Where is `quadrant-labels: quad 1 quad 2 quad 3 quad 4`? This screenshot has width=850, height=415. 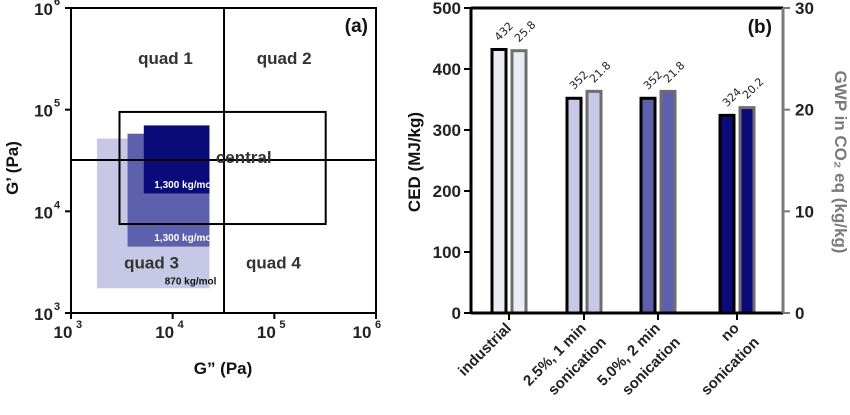
quadrant-labels: quad 1 quad 2 quad 3 quad 4 is located at coordinates (217, 160).